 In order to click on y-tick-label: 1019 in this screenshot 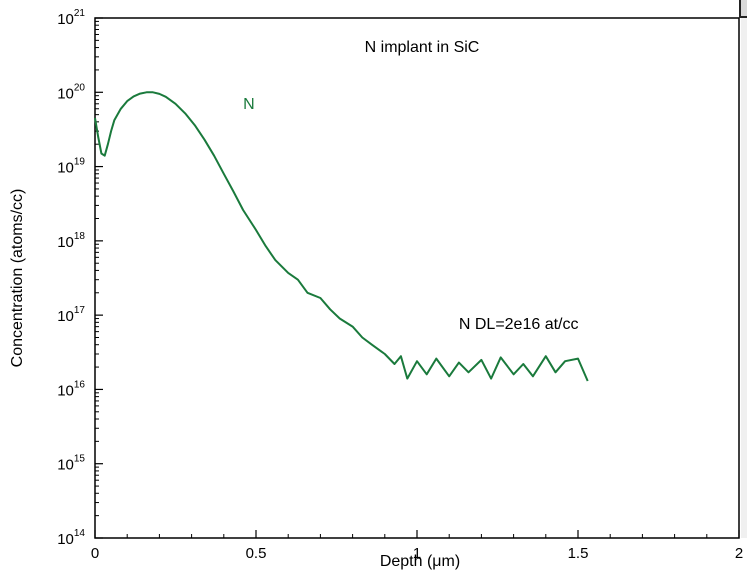, I will do `click(71, 167)`.